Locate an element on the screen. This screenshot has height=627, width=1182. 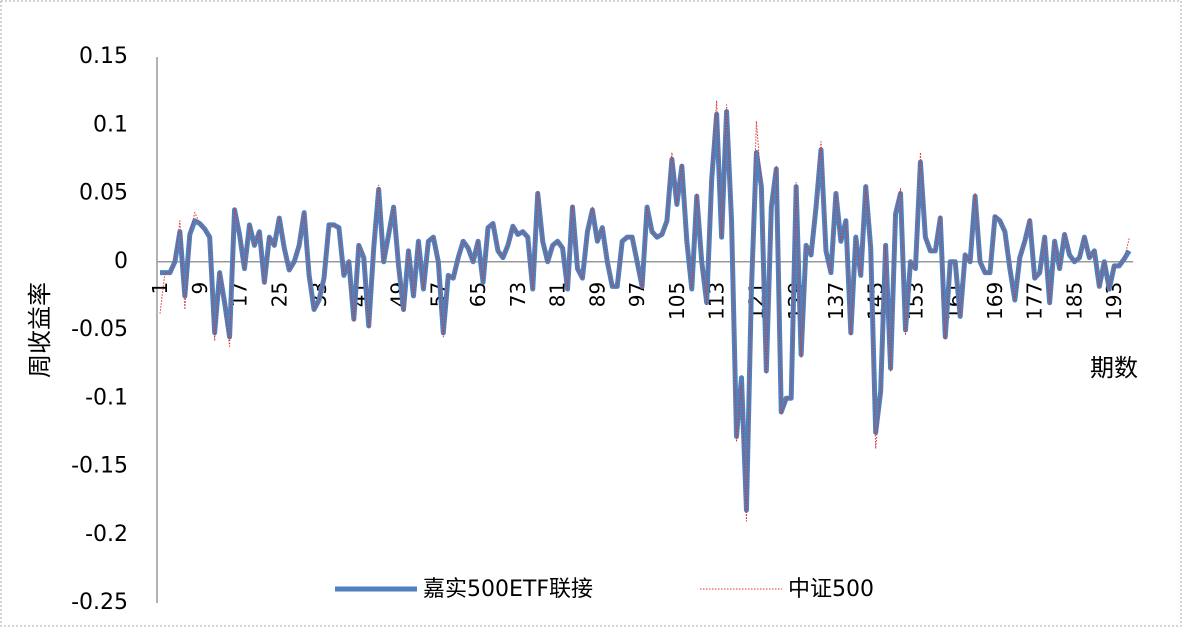
x-tick-label: 89 is located at coordinates (597, 294).